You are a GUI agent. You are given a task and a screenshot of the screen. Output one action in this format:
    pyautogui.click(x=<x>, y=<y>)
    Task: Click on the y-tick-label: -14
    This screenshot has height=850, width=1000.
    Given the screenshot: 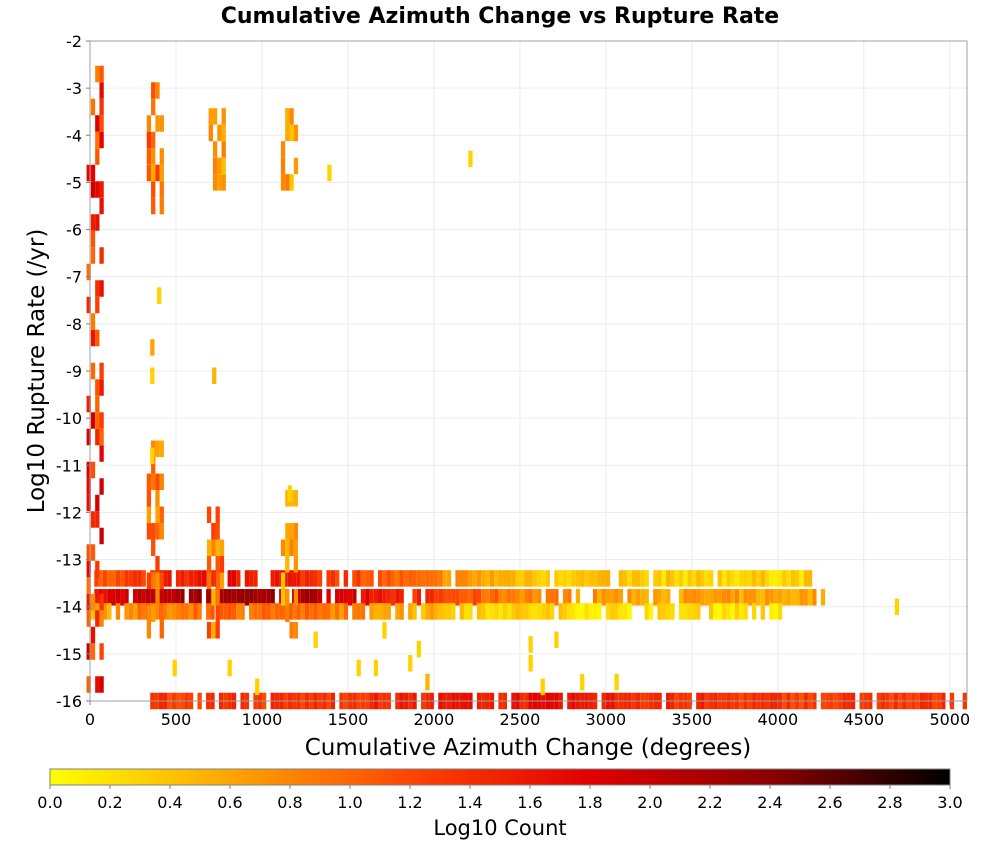 What is the action you would take?
    pyautogui.click(x=69, y=607)
    